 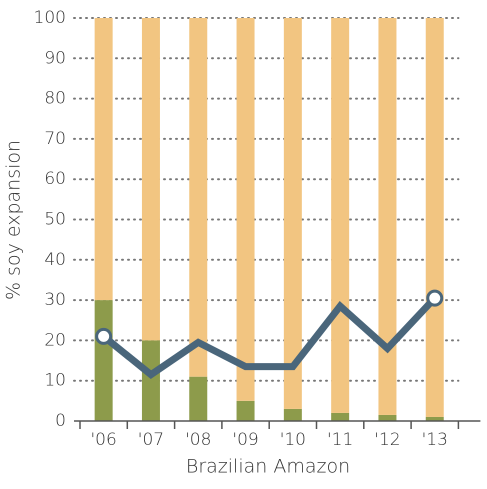 What do you see at coordinates (55, 99) in the screenshot?
I see `y-tick-label: 80` at bounding box center [55, 99].